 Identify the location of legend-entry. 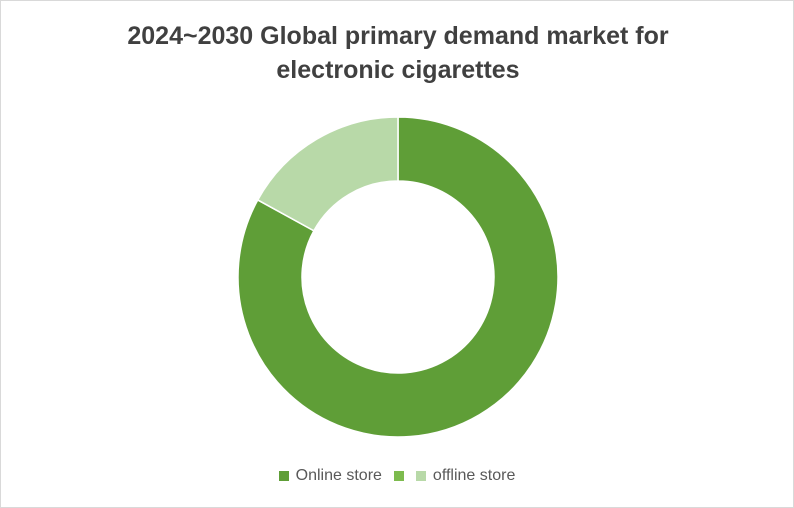
(398, 476).